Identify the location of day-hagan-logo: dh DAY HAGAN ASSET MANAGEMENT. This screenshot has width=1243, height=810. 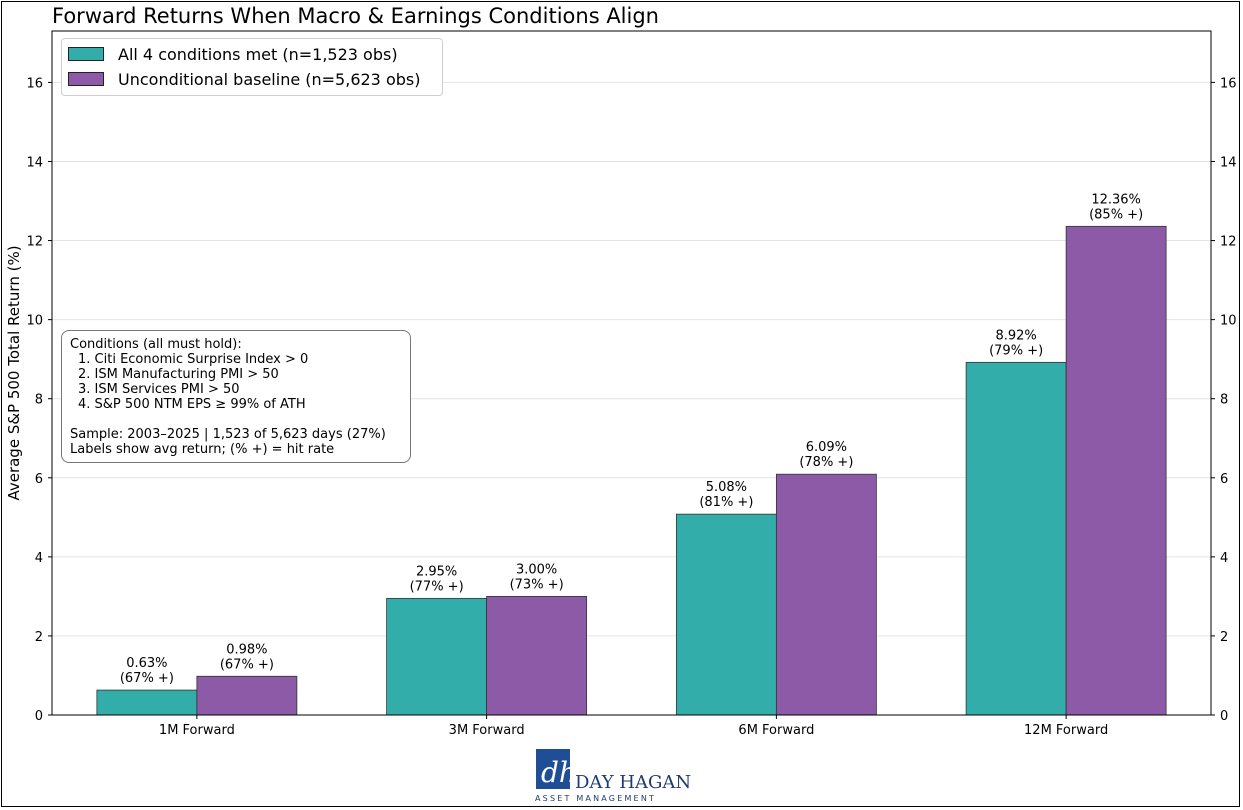
(615, 776).